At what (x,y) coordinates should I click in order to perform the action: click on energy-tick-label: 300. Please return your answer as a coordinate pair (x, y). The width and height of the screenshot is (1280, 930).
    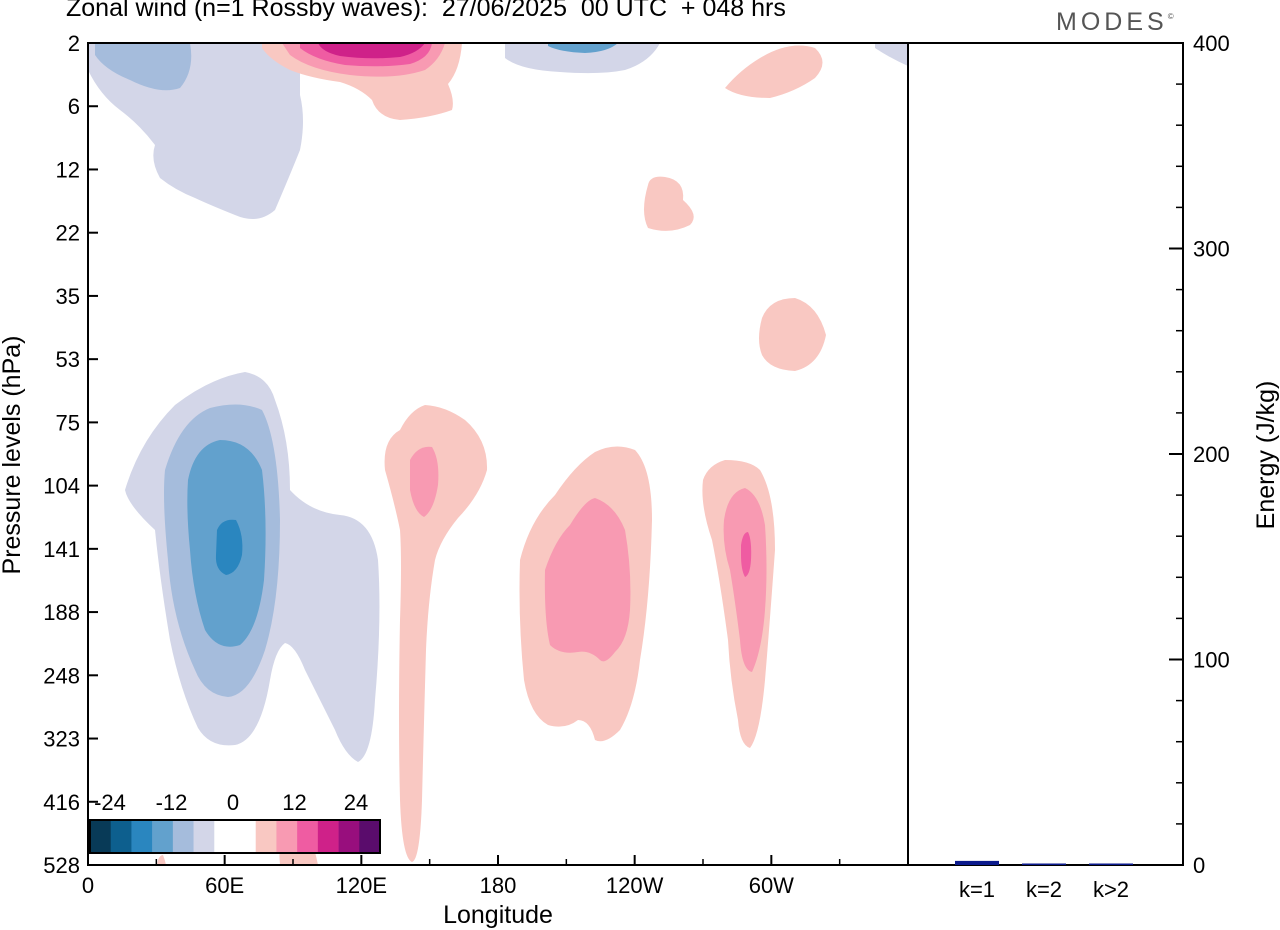
    Looking at the image, I should click on (1211, 249).